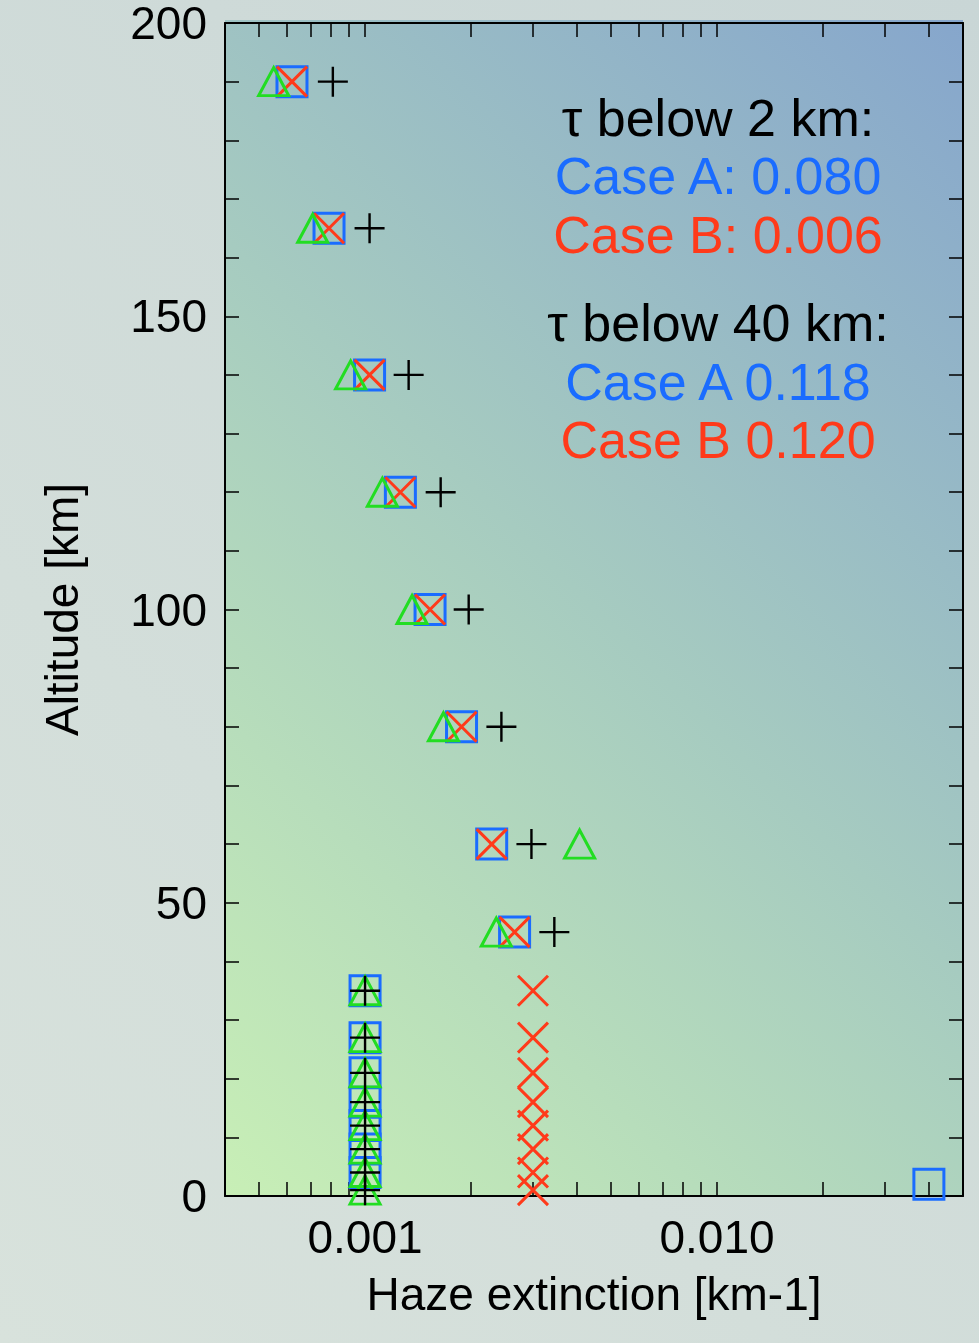  What do you see at coordinates (718, 382) in the screenshot?
I see `annotation: Case A 0.118` at bounding box center [718, 382].